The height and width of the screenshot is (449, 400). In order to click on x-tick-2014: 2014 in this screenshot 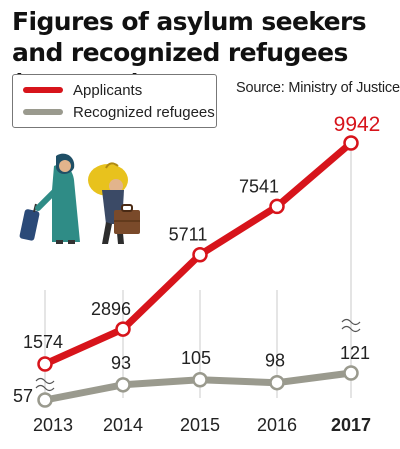, I will do `click(123, 425)`.